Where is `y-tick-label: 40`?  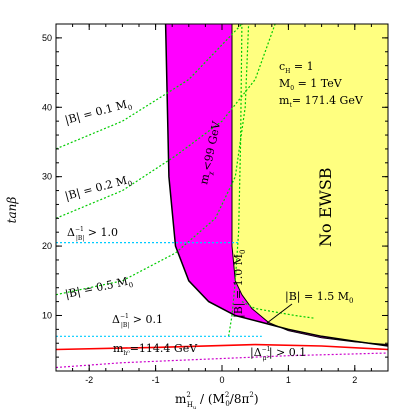
y-tick-label: 40 is located at coordinates (47, 107).